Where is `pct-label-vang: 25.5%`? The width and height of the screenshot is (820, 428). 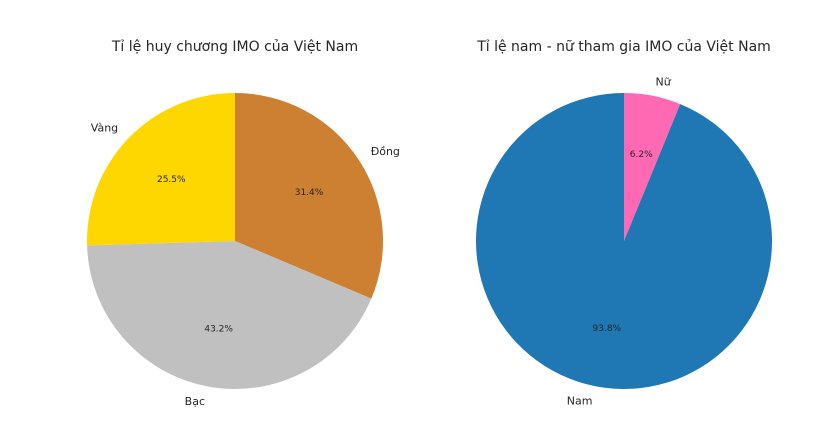
pct-label-vang: 25.5% is located at coordinates (171, 180).